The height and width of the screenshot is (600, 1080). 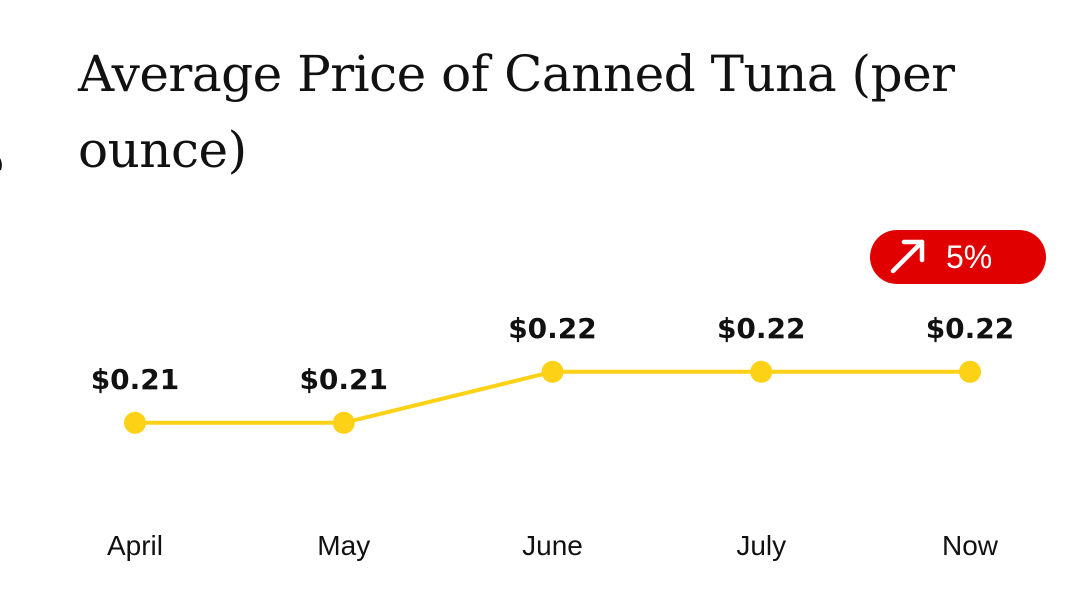 I want to click on x-tick-label: July, so click(x=761, y=545).